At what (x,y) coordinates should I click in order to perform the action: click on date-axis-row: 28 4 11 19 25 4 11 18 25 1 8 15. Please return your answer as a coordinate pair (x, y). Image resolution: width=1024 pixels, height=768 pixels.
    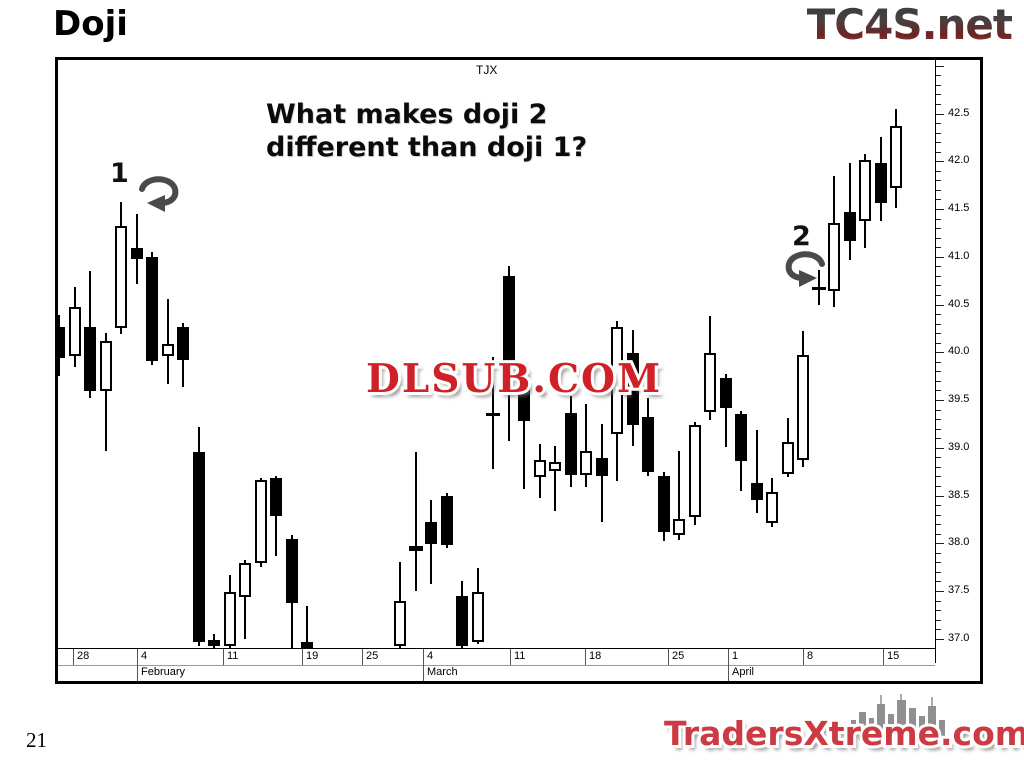
    Looking at the image, I should click on (496, 657).